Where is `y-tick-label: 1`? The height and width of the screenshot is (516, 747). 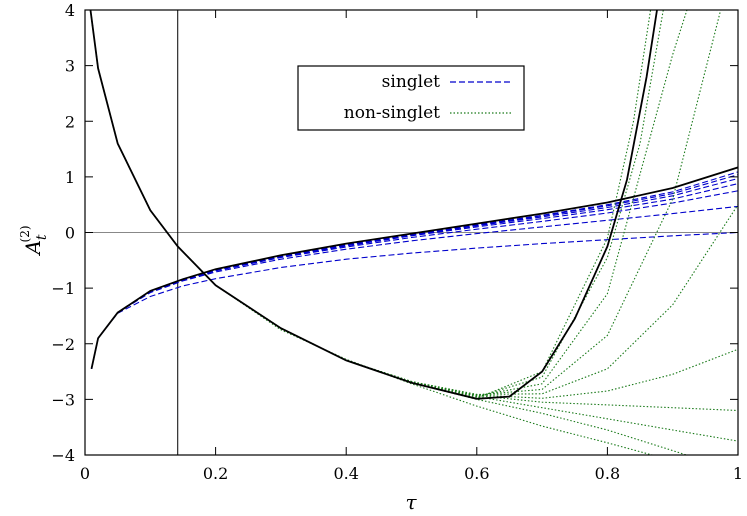 y-tick-label: 1 is located at coordinates (70, 177).